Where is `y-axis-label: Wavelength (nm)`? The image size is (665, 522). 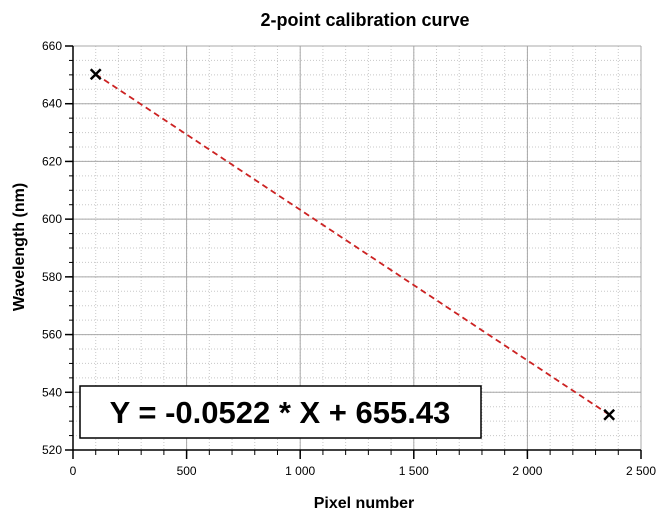
y-axis-label: Wavelength (nm) is located at coordinates (19, 247).